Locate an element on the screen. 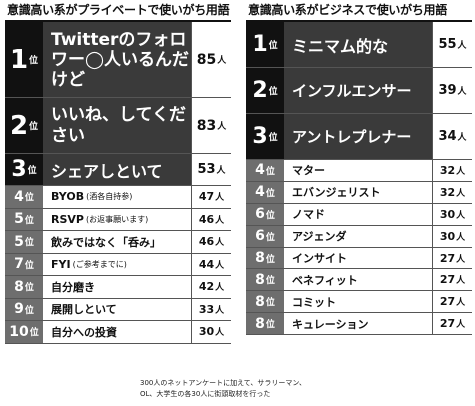 The width and height of the screenshot is (475, 406). count-value: 85 is located at coordinates (206, 59).